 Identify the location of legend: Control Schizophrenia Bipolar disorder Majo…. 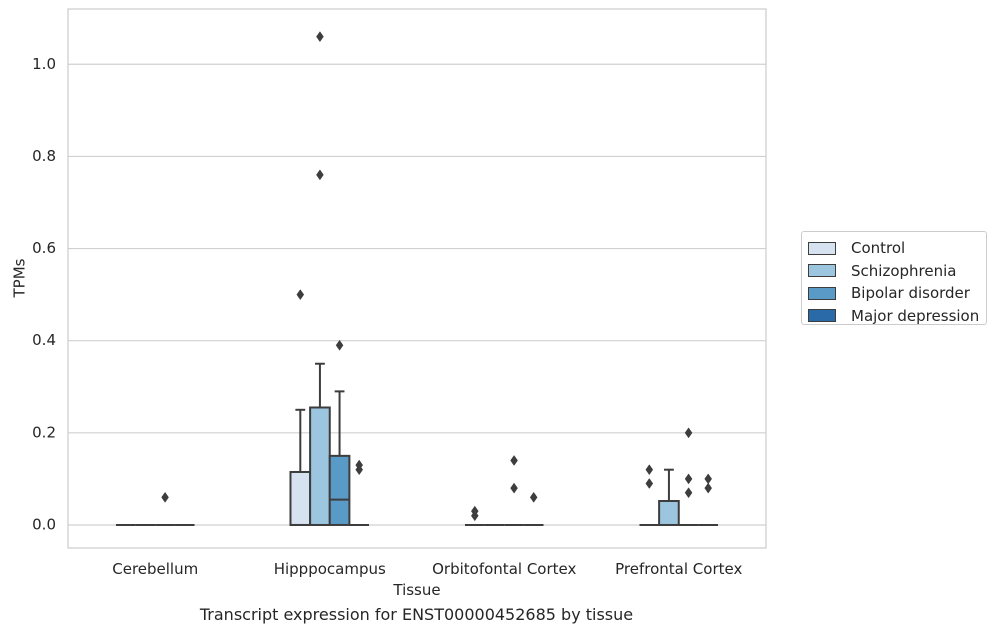
(894, 278).